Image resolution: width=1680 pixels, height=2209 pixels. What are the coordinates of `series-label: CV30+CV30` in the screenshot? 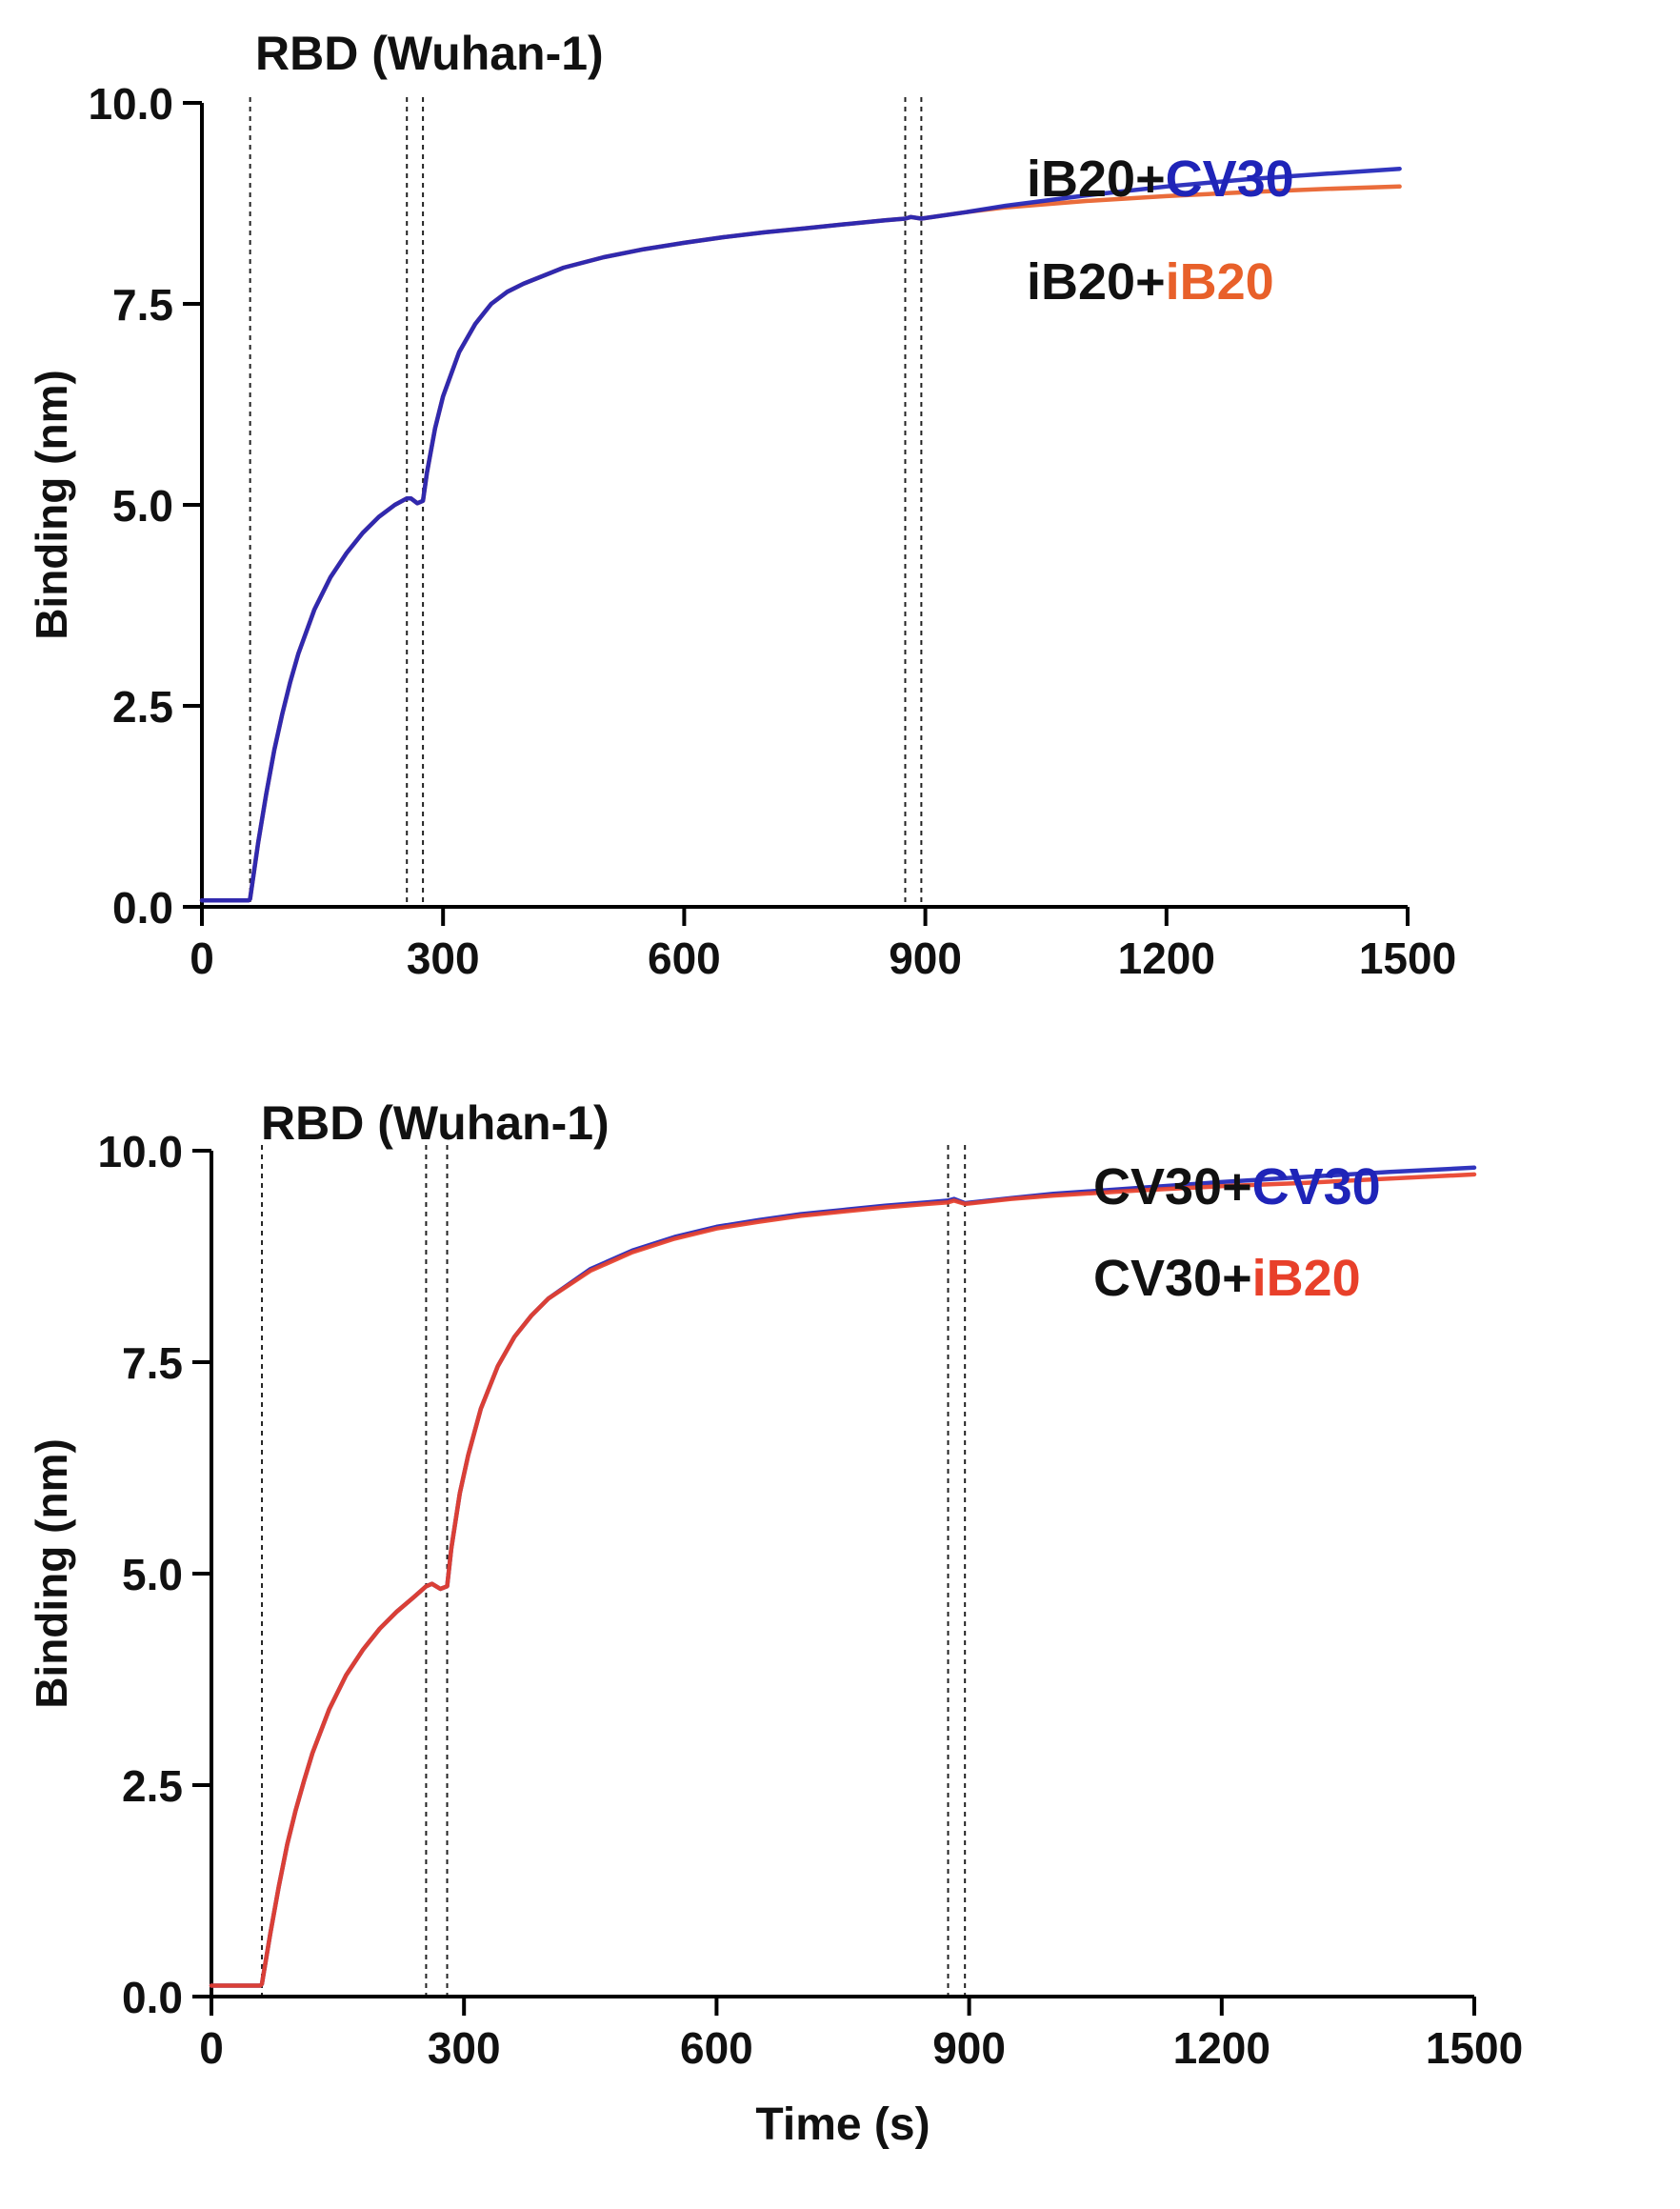 It's located at (1237, 1186).